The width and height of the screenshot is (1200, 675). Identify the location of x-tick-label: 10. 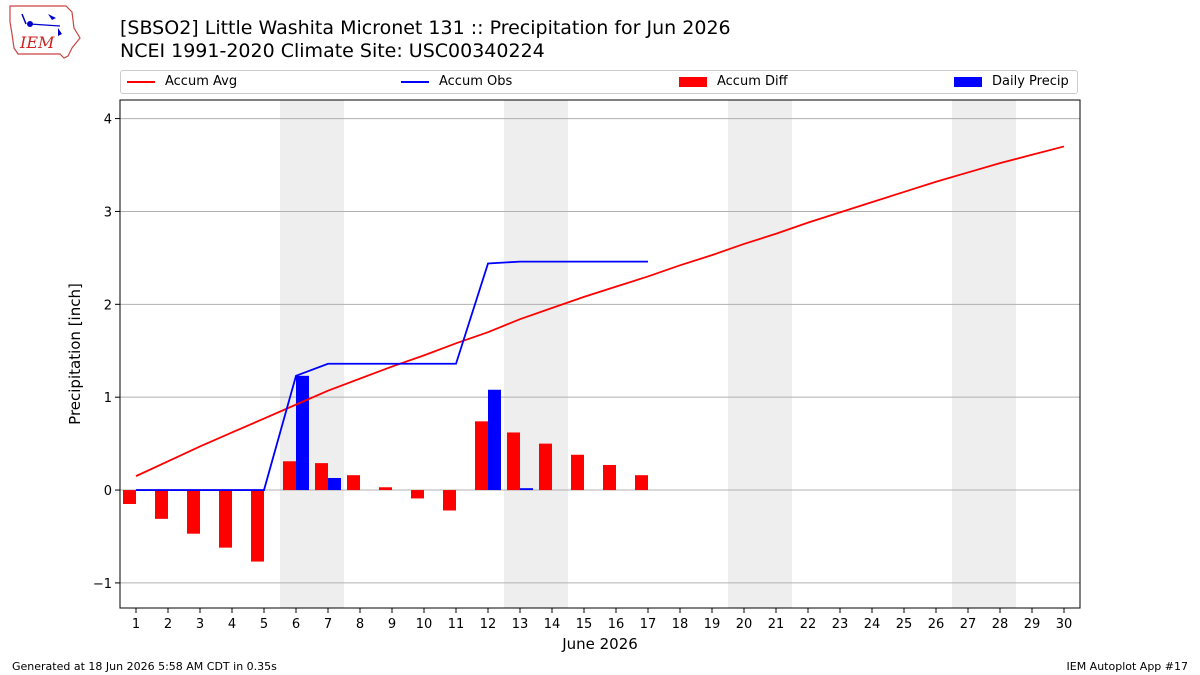
(424, 624).